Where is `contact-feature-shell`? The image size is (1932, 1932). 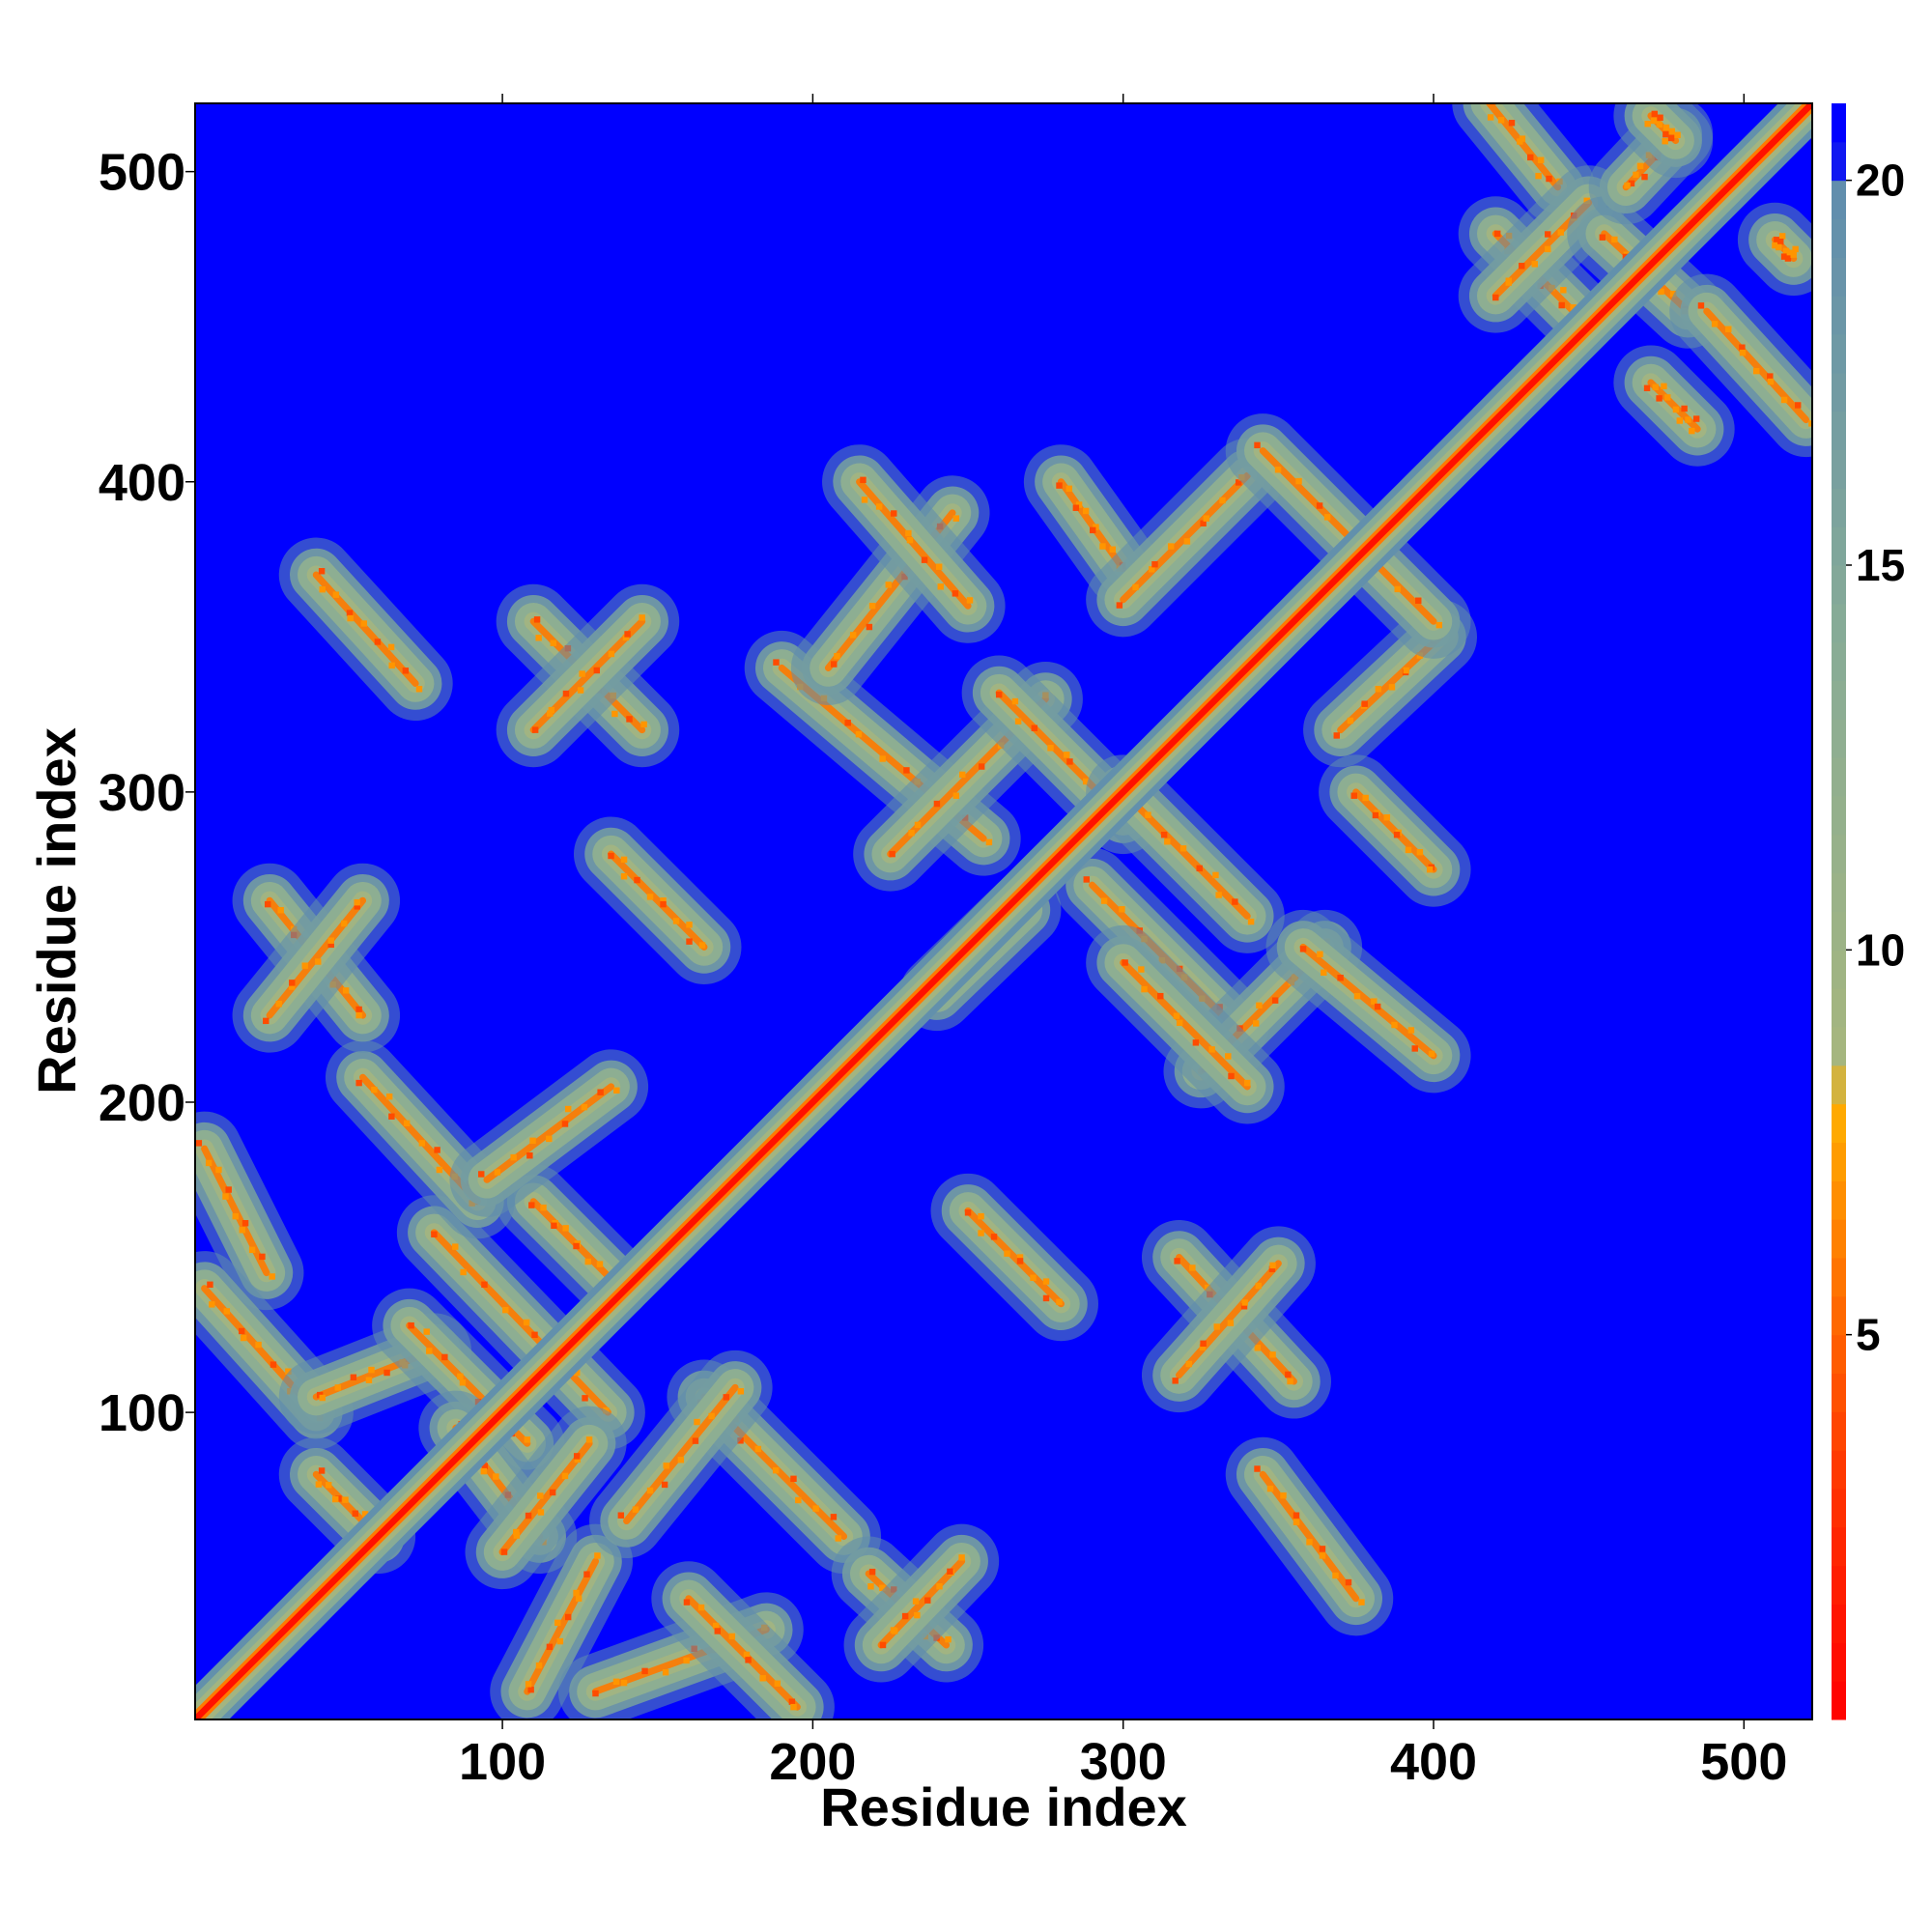 contact-feature-shell is located at coordinates (562, 1626).